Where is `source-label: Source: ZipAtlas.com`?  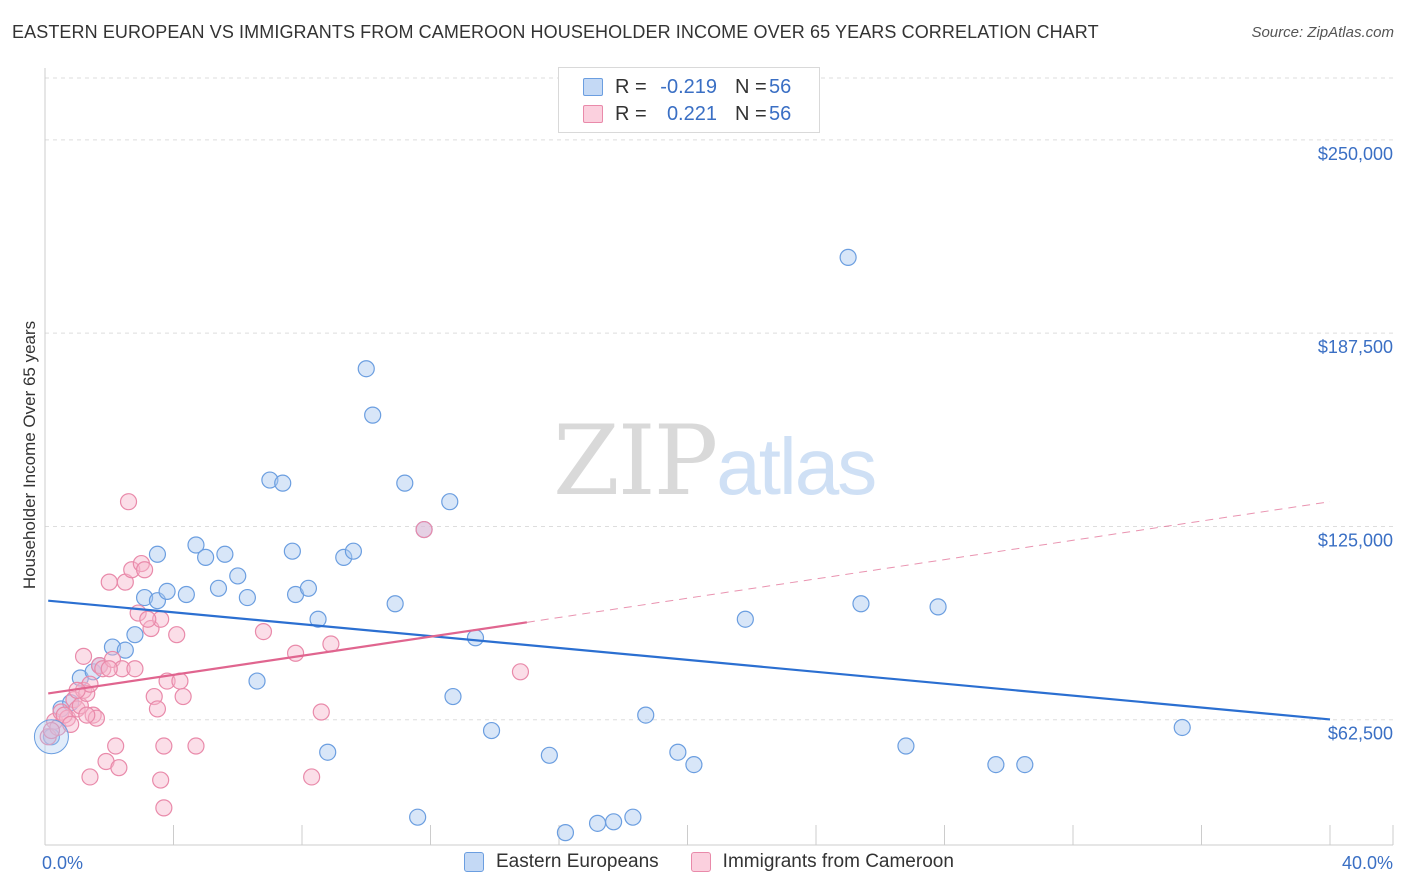
source-label: Source: ZipAtlas.com is located at coordinates (1322, 32).